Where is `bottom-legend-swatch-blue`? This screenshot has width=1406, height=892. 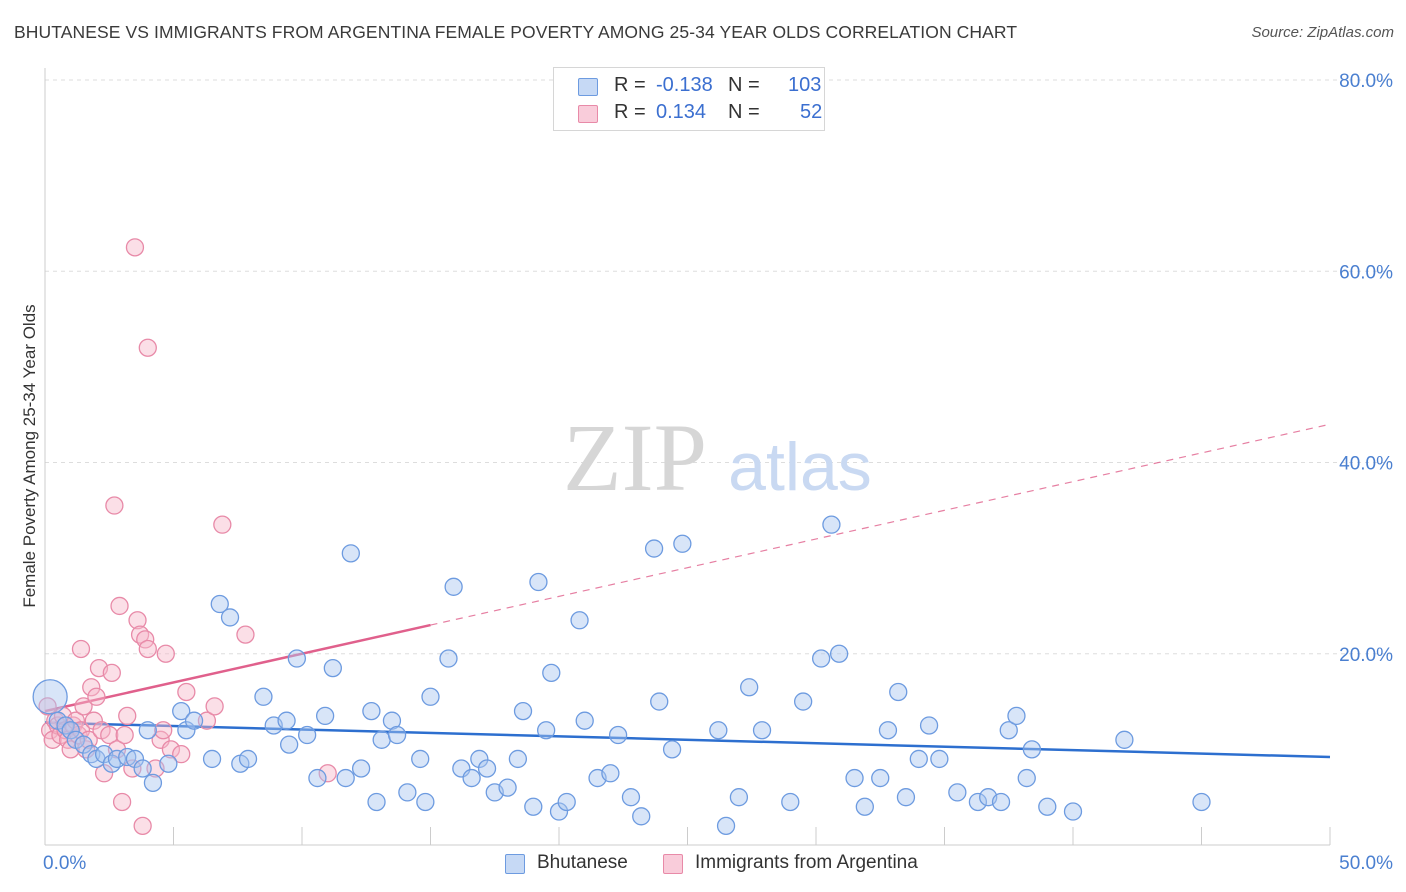 bottom-legend-swatch-blue is located at coordinates (515, 864).